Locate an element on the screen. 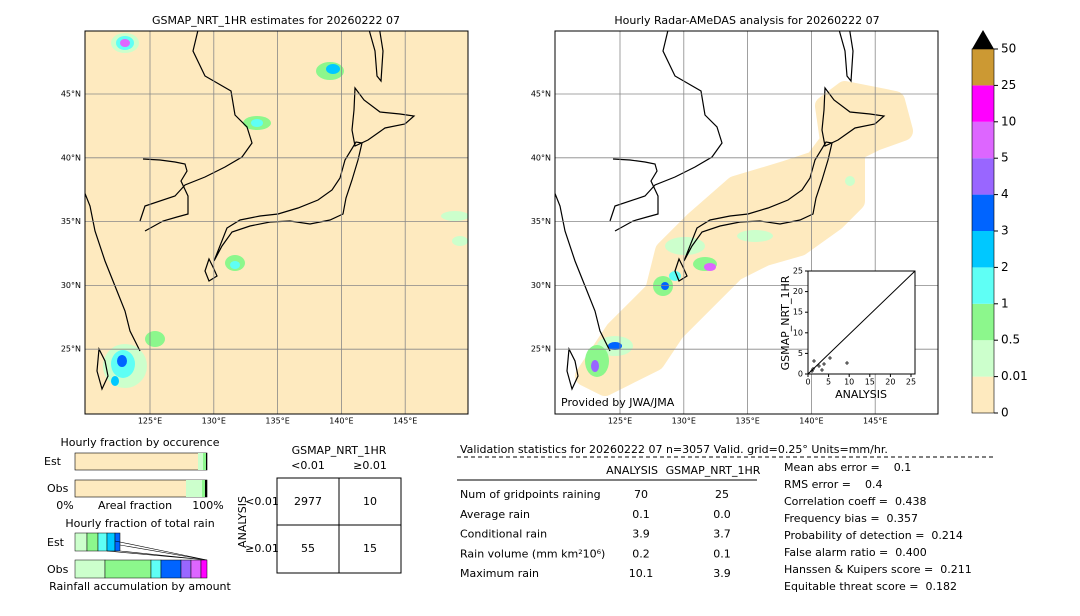 The image size is (1080, 616). colorbar-label: 25 is located at coordinates (1008, 85).